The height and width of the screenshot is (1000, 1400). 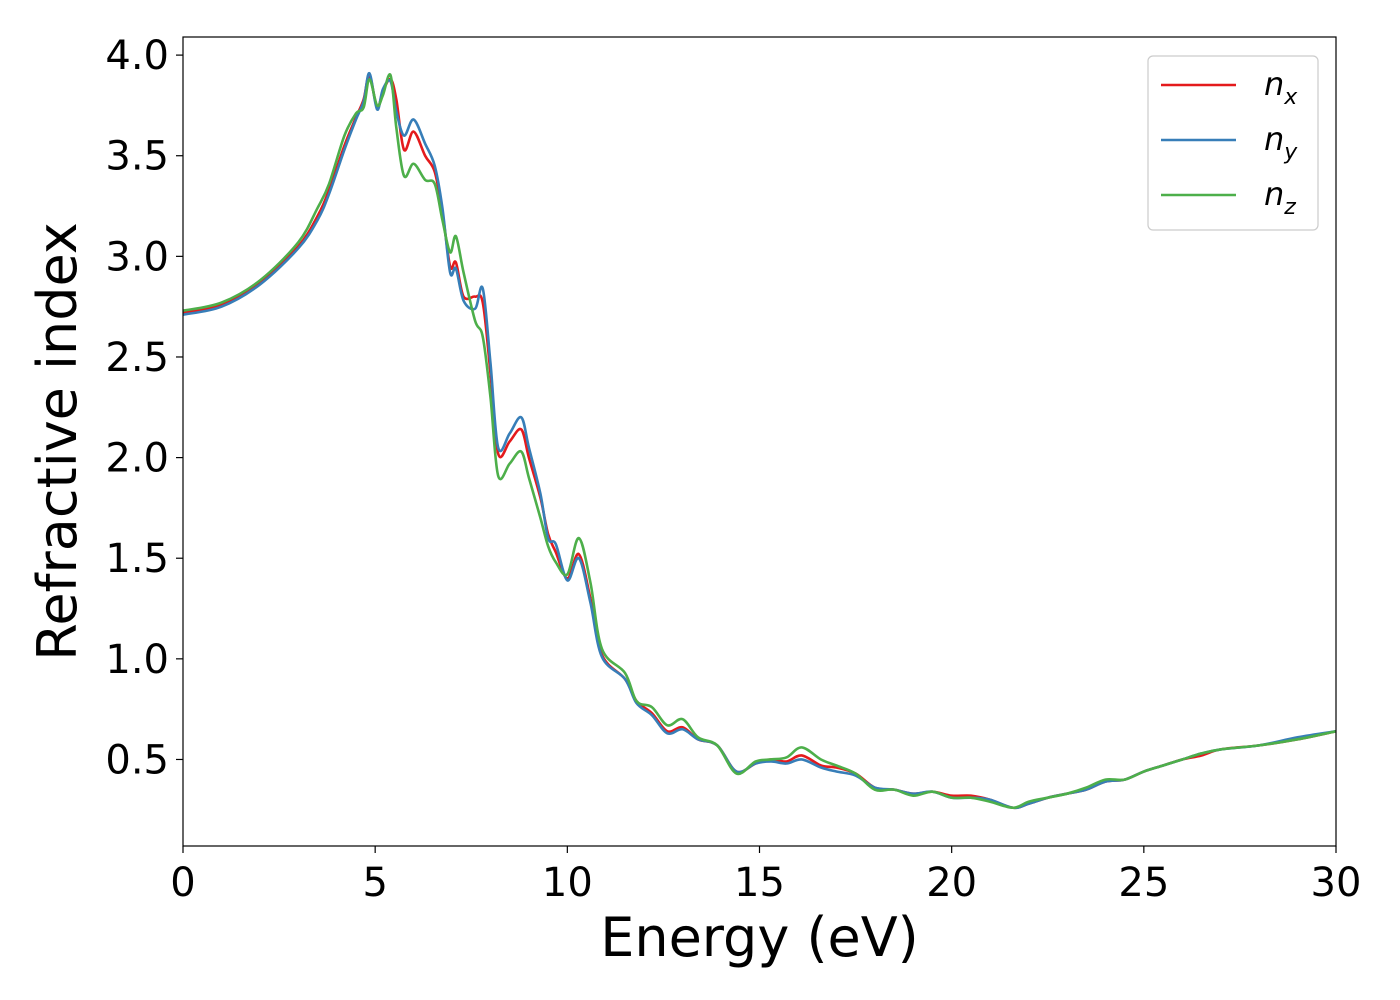 I want to click on y-tick-label: 0.5, so click(x=137, y=760).